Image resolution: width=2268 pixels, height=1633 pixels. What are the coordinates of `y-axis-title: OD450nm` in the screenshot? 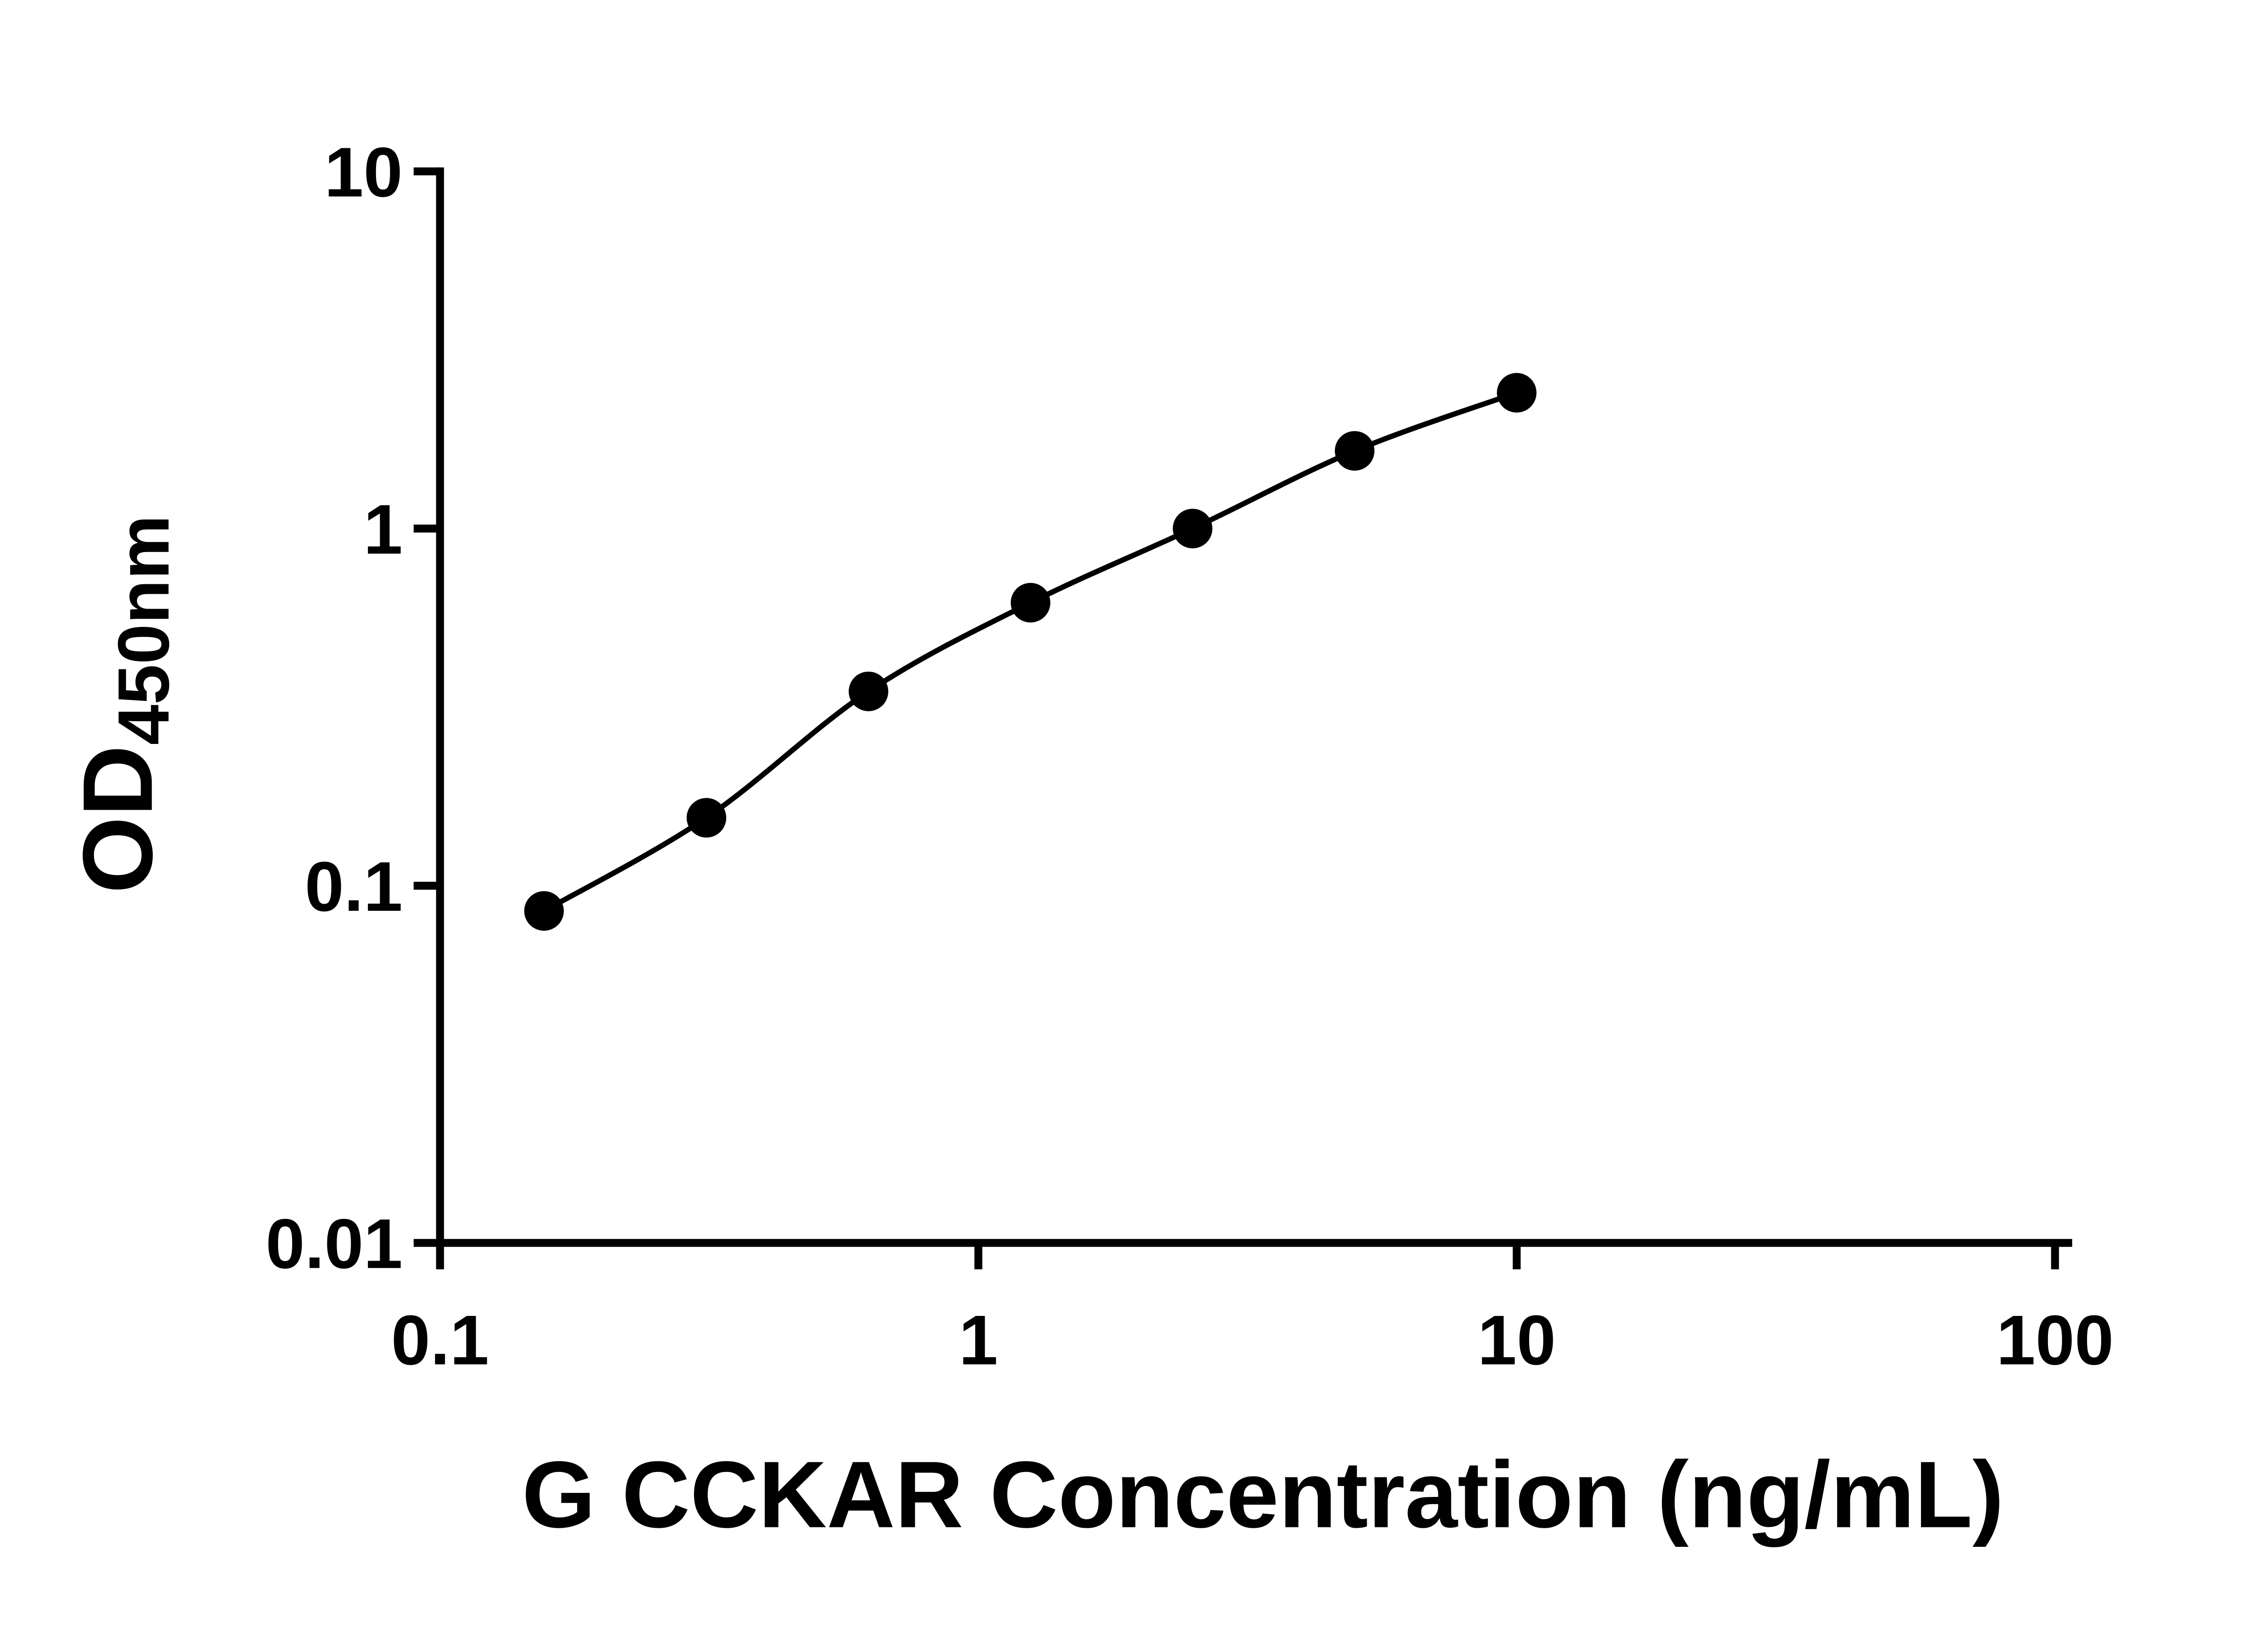 It's located at (123, 704).